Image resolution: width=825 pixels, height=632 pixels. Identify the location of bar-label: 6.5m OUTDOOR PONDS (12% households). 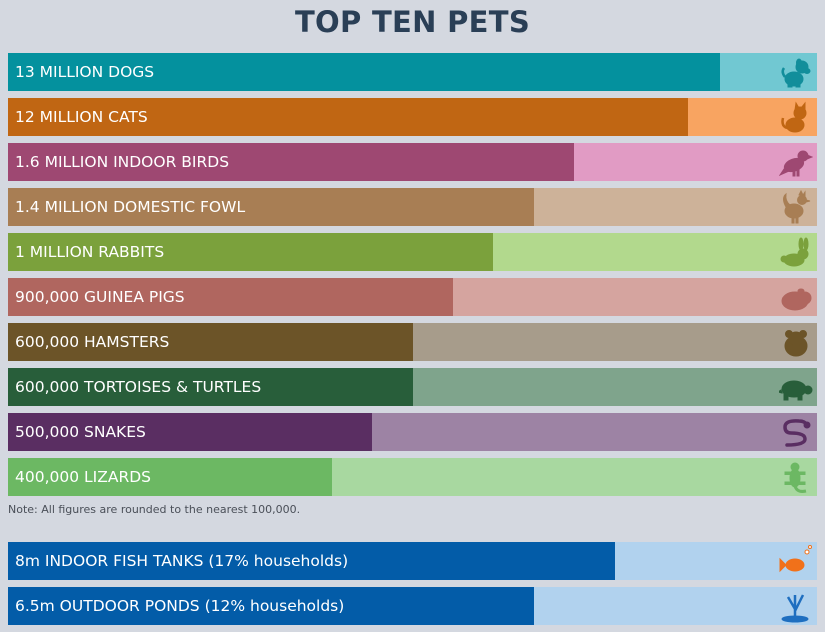
(180, 606).